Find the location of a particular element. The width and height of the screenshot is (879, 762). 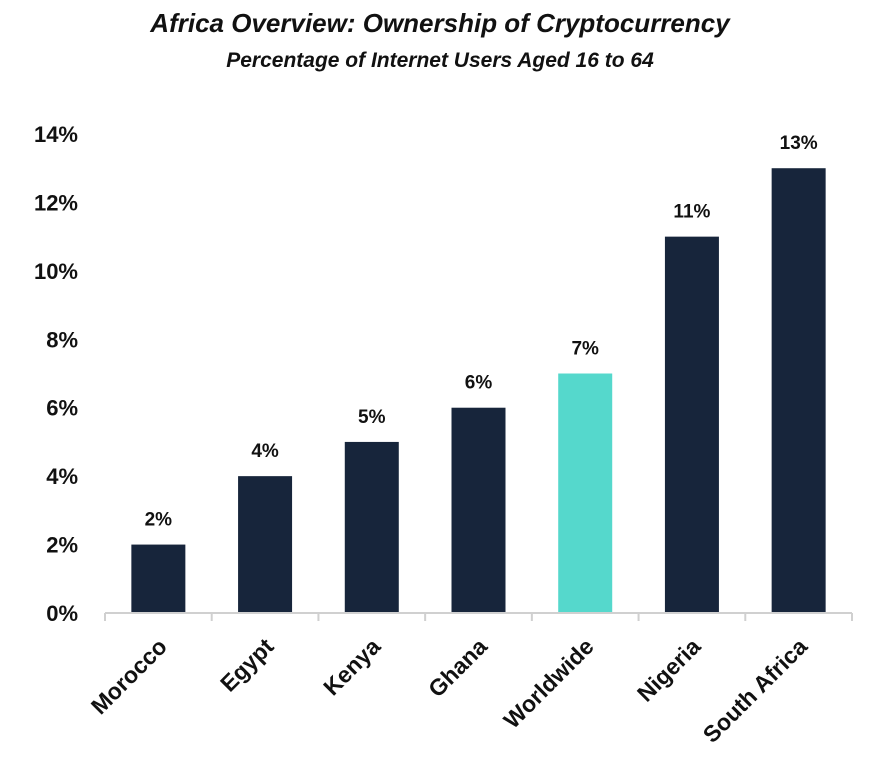

data-label: 6% is located at coordinates (479, 383).